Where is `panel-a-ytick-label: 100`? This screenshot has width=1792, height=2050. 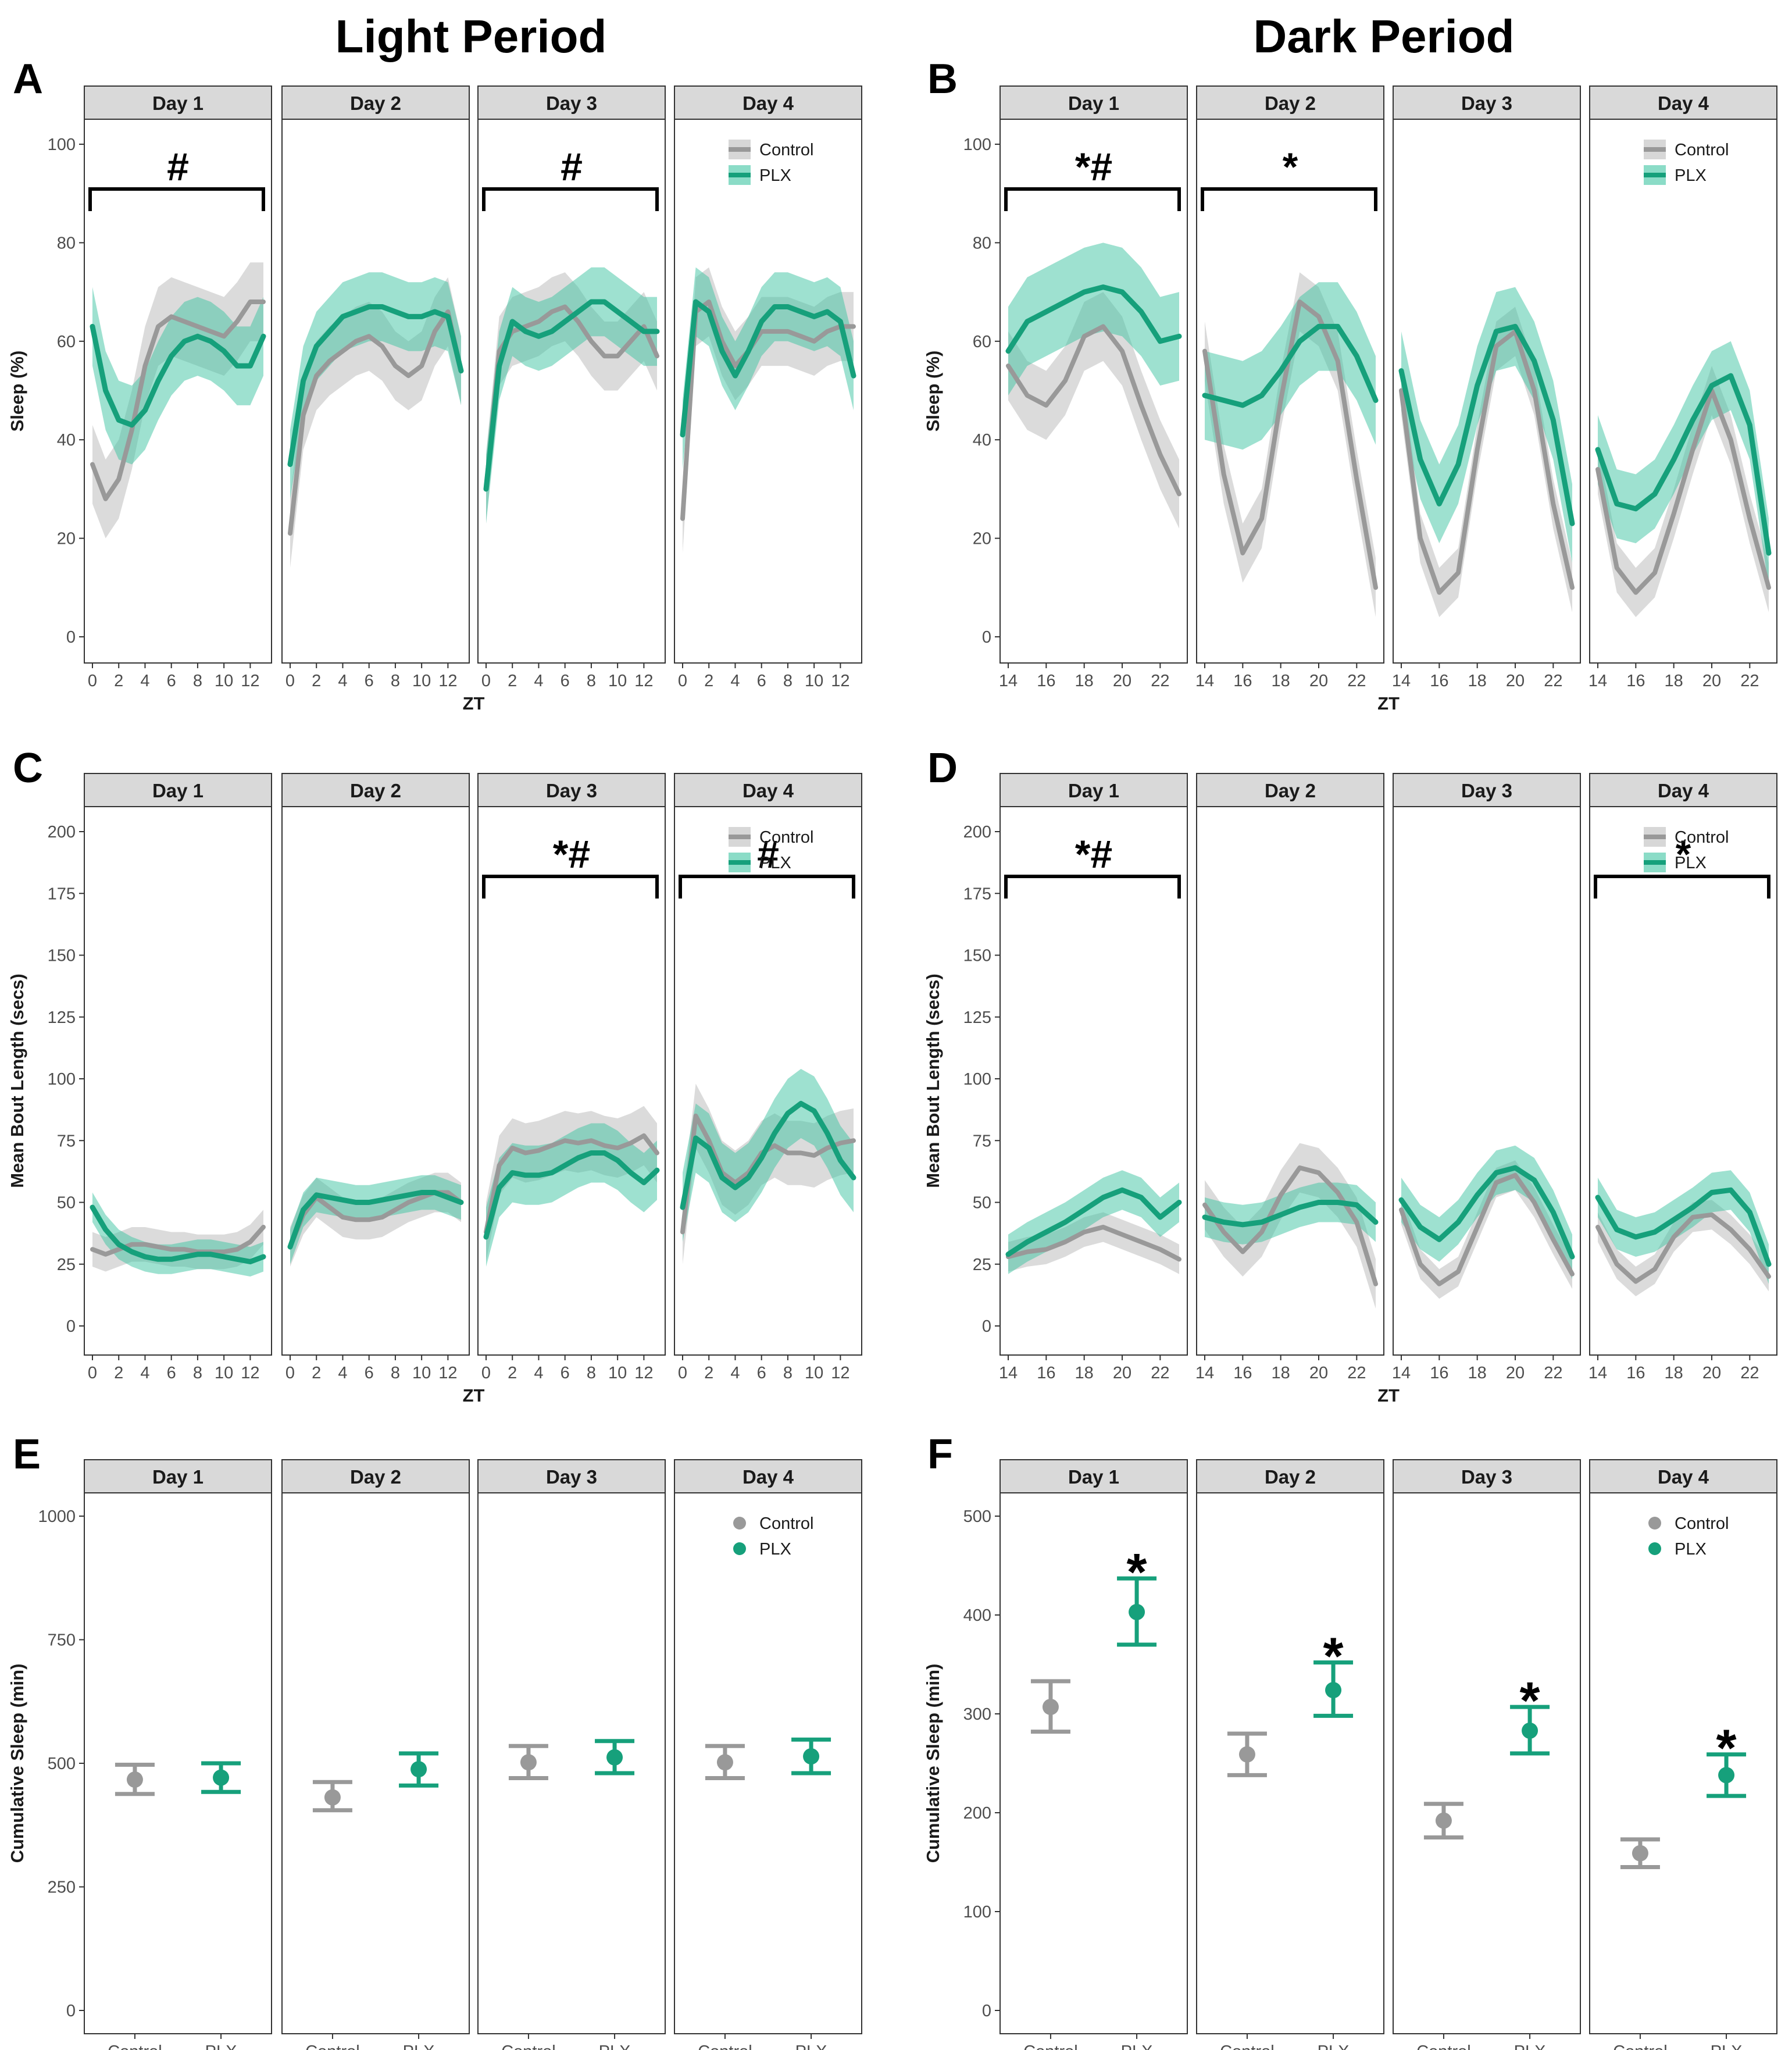
panel-a-ytick-label: 100 is located at coordinates (62, 145).